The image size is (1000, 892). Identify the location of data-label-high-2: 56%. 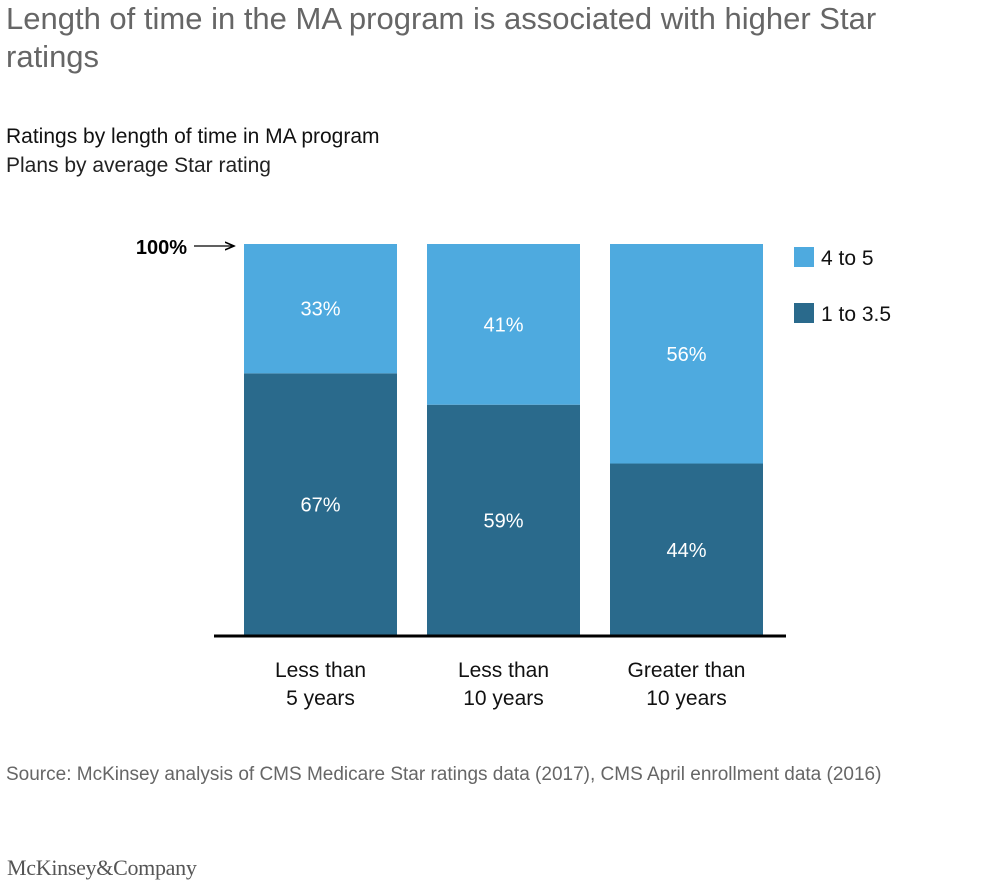
(686, 355).